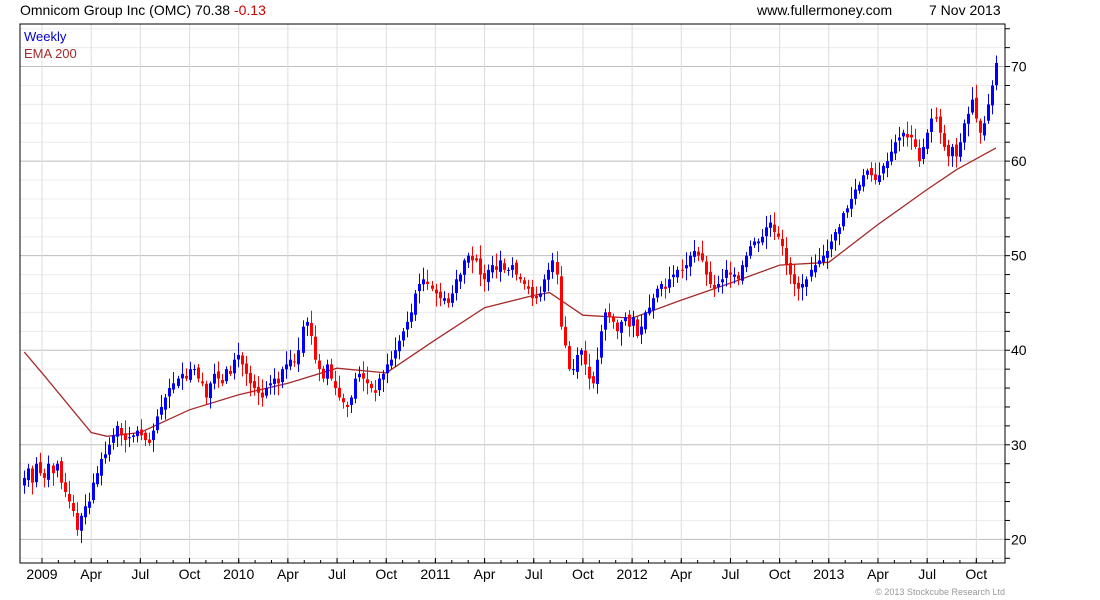  I want to click on x-tick-label: Apr, so click(681, 574).